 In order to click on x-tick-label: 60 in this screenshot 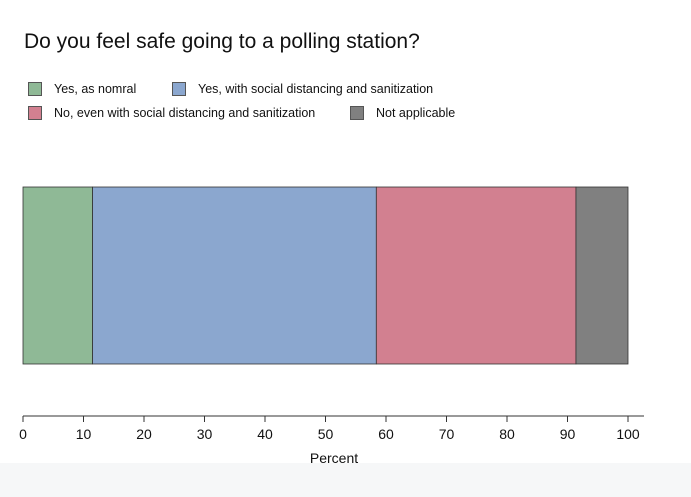, I will do `click(386, 434)`.